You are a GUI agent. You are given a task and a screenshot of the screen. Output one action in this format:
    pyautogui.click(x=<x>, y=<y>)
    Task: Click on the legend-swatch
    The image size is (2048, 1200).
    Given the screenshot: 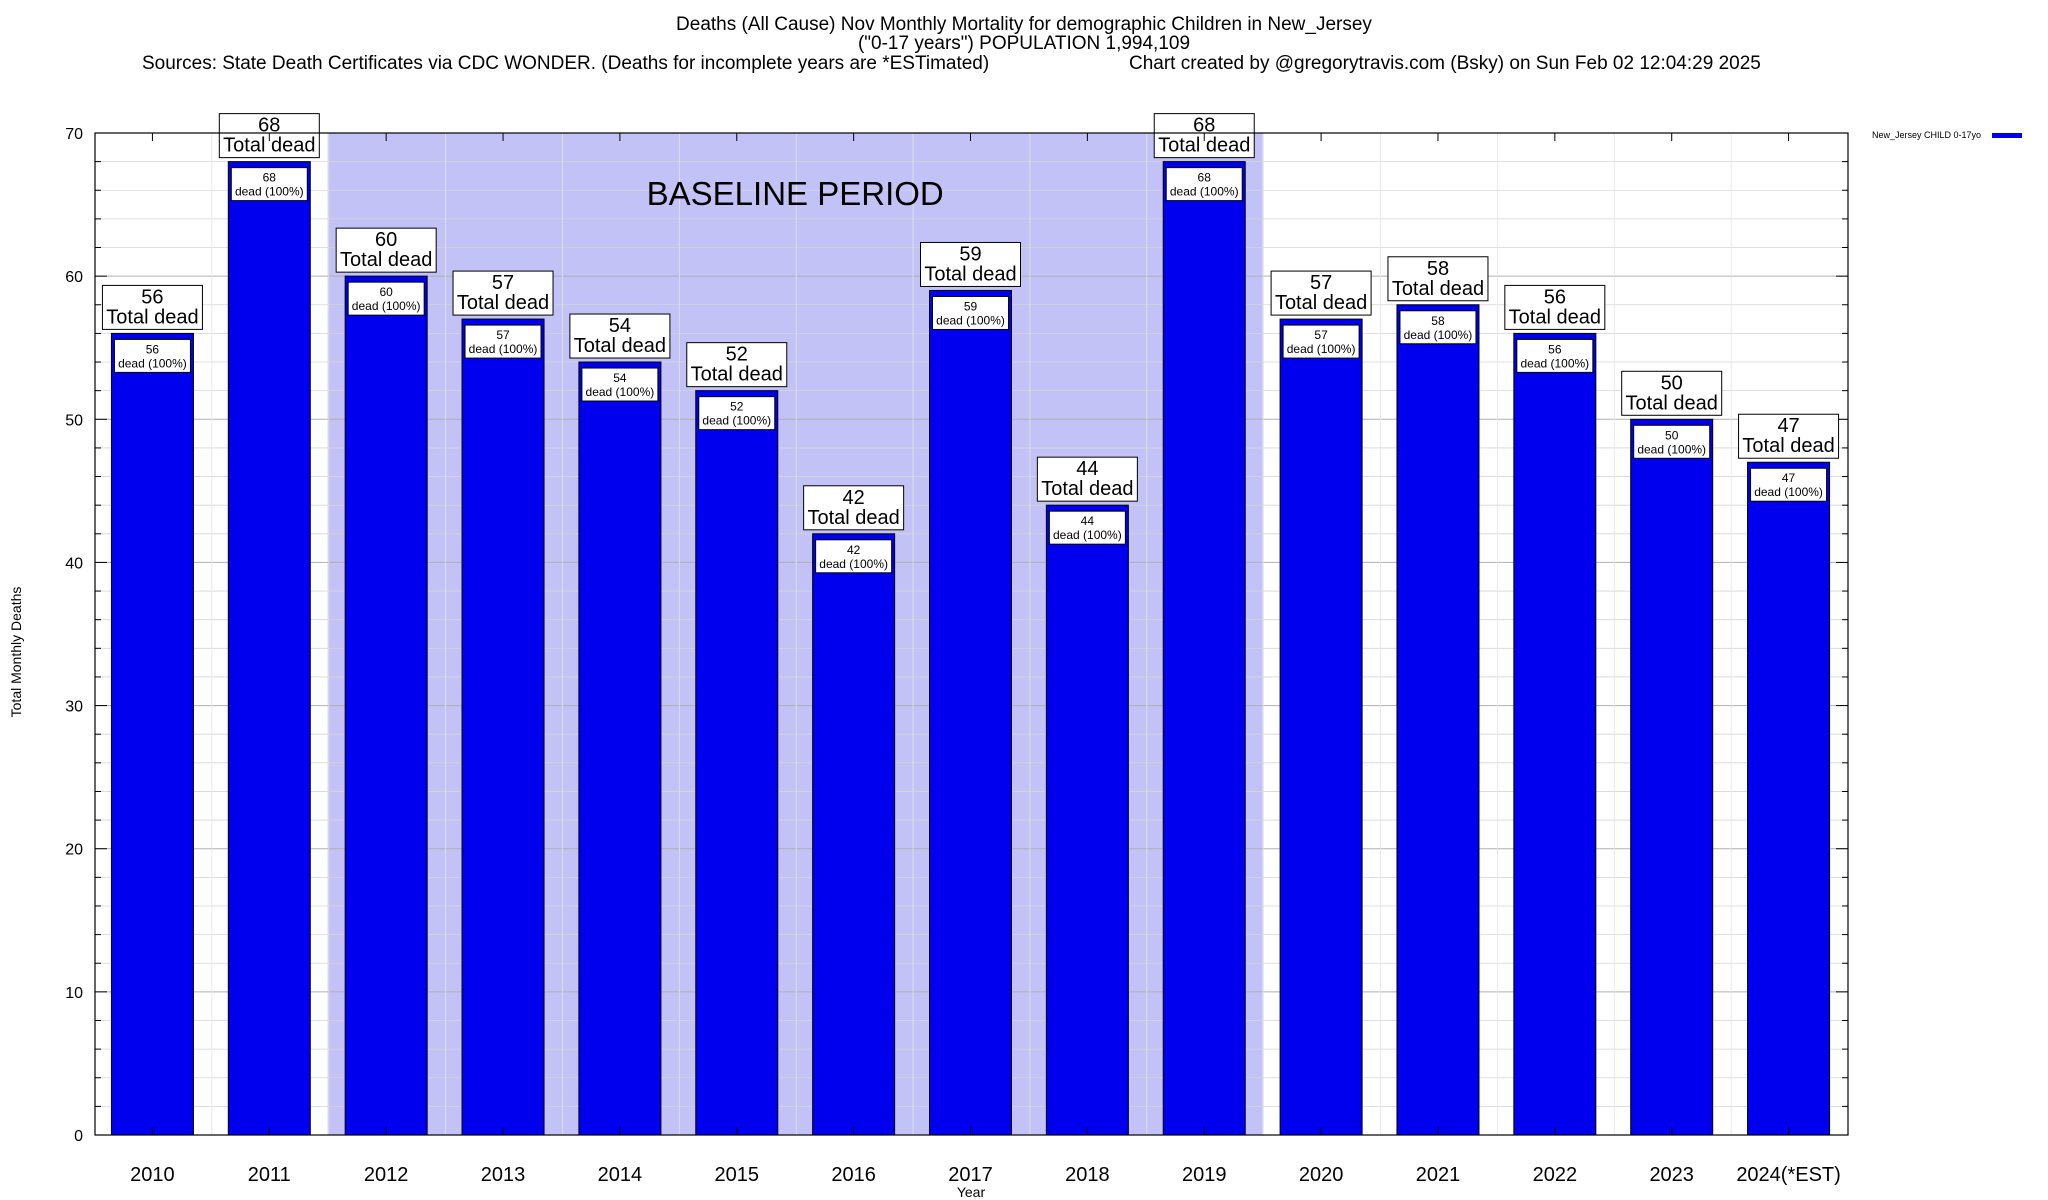 What is the action you would take?
    pyautogui.click(x=2006, y=136)
    